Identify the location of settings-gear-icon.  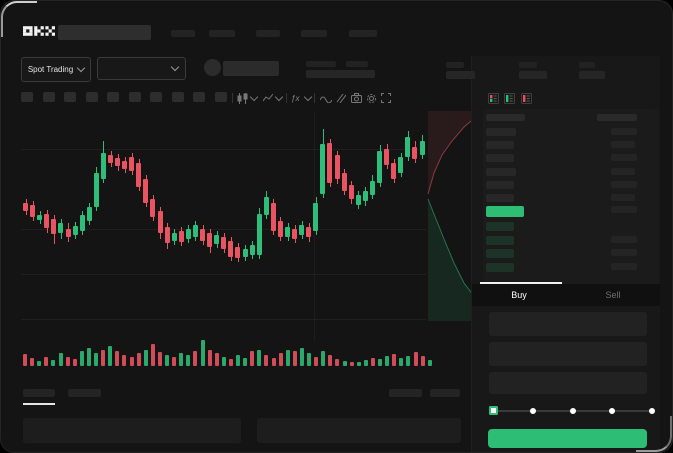
(371, 98).